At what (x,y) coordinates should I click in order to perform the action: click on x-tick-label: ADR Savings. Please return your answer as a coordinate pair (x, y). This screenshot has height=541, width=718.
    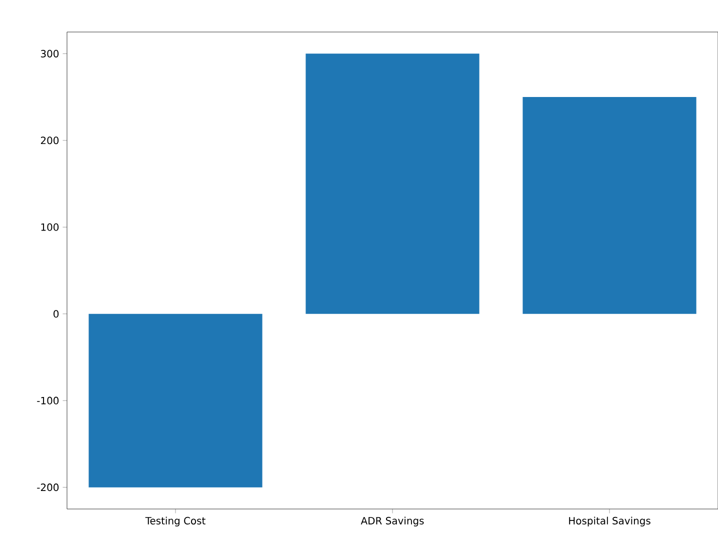
    Looking at the image, I should click on (392, 521).